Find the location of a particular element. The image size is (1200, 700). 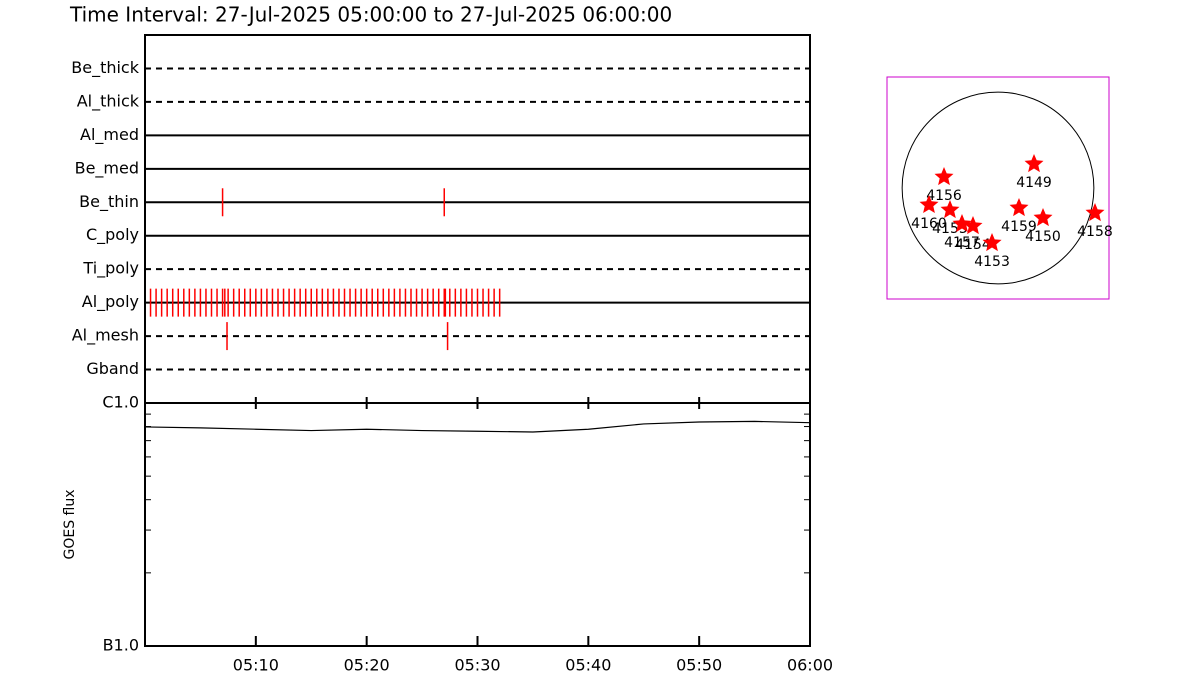

region-label: 4159 is located at coordinates (1019, 227).